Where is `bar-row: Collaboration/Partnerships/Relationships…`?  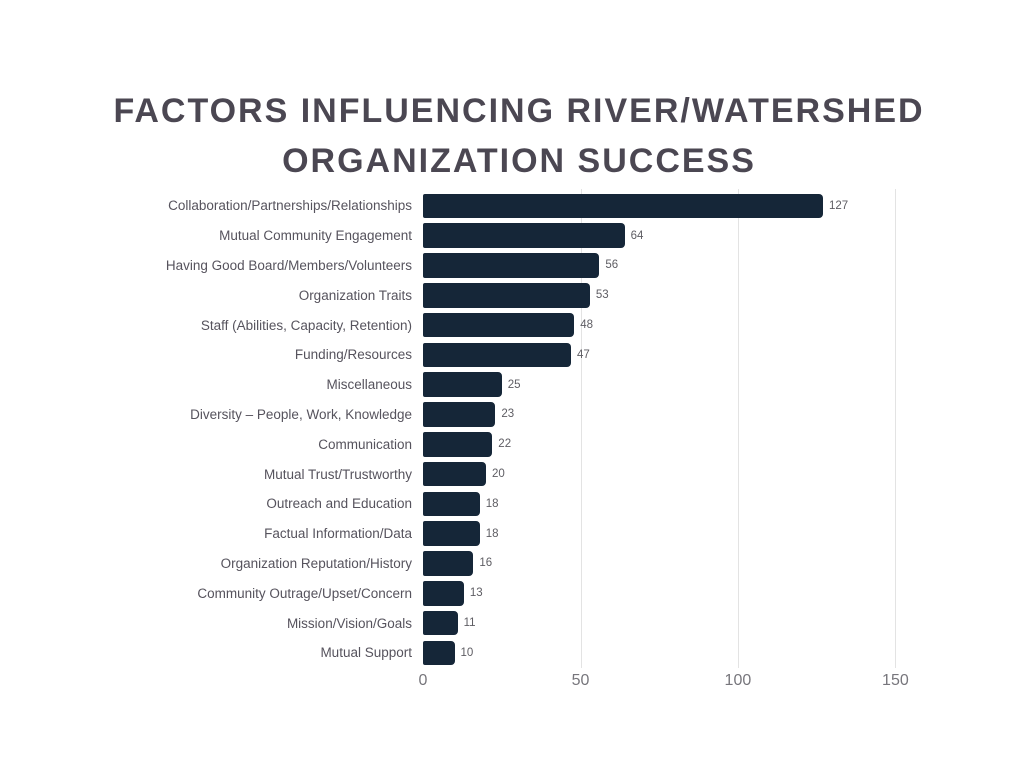
bar-row: Collaboration/Partnerships/Relationships… is located at coordinates (512, 206).